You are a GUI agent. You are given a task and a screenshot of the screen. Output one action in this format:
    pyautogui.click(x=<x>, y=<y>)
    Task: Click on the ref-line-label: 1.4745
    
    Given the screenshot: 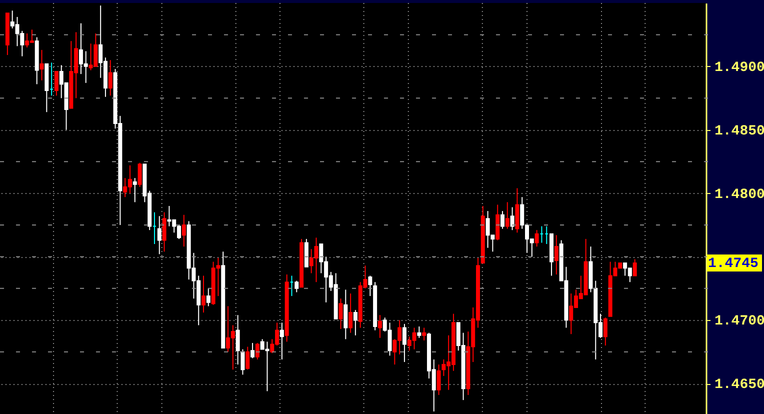 What is the action you would take?
    pyautogui.click(x=733, y=264)
    